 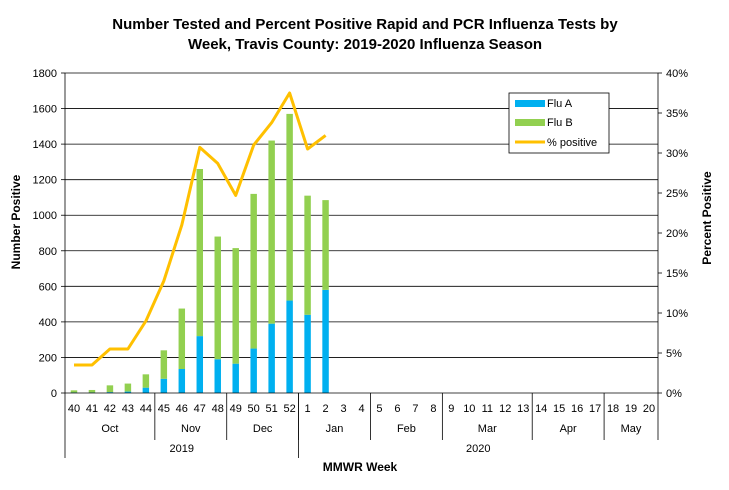 I want to click on month-label-jan: Jan, so click(x=335, y=429).